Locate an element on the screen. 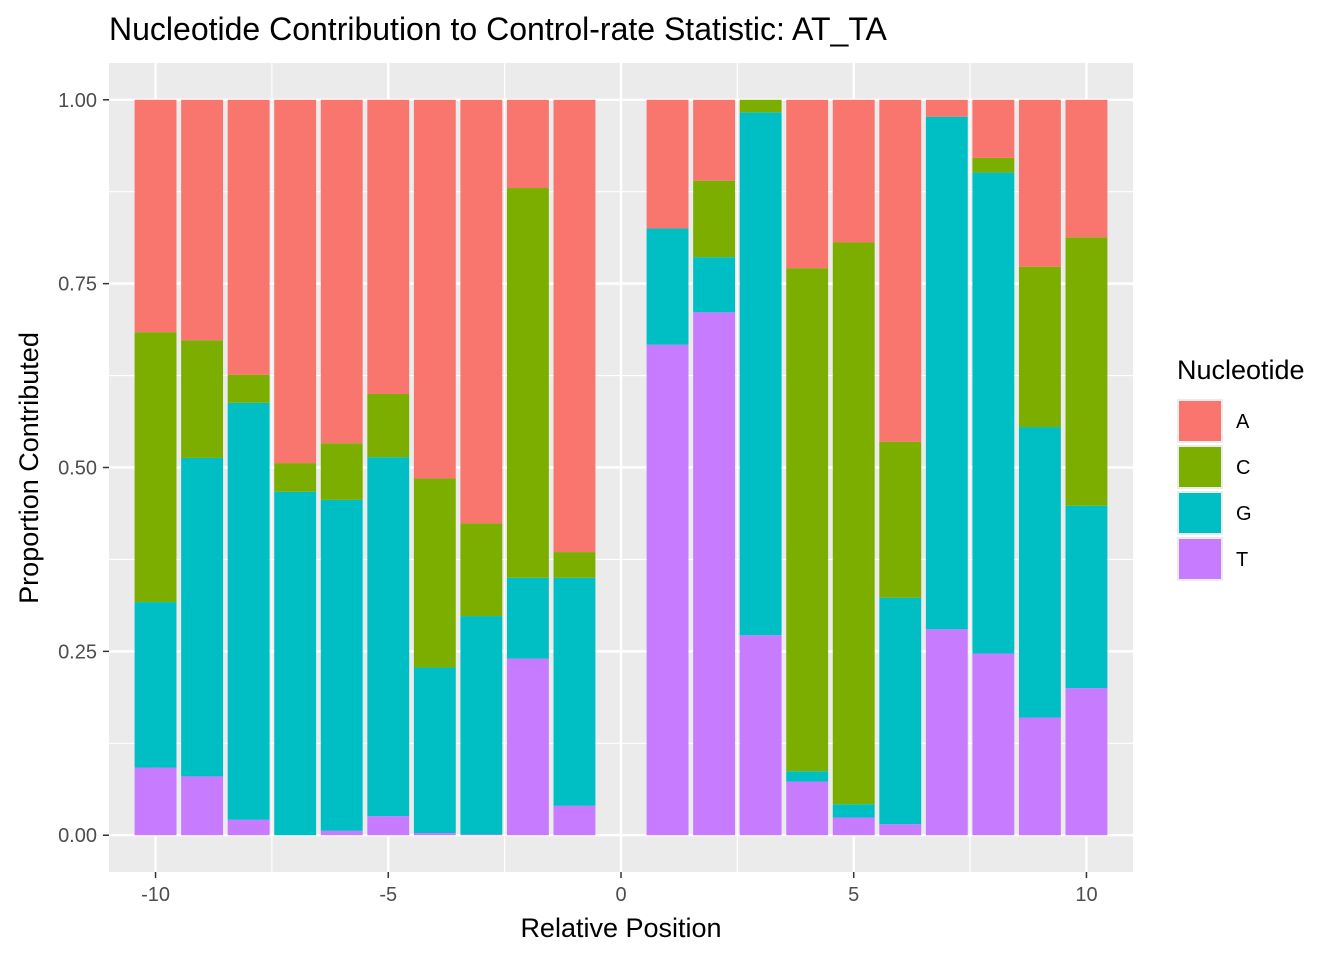 The width and height of the screenshot is (1344, 960). y-axis: 0.00 0.25 0.50 0.75 1.00 is located at coordinates (83, 468).